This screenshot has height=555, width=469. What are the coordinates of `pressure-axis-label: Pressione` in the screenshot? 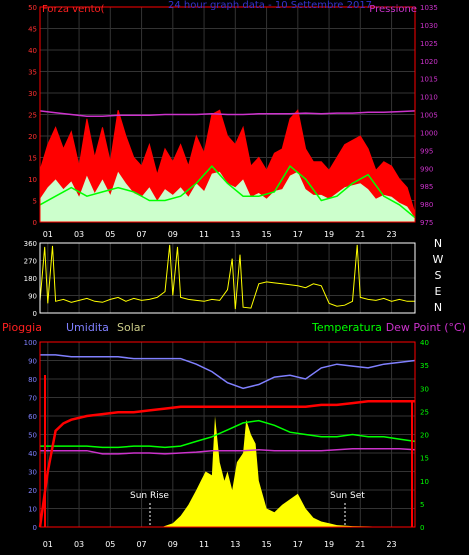 It's located at (393, 9).